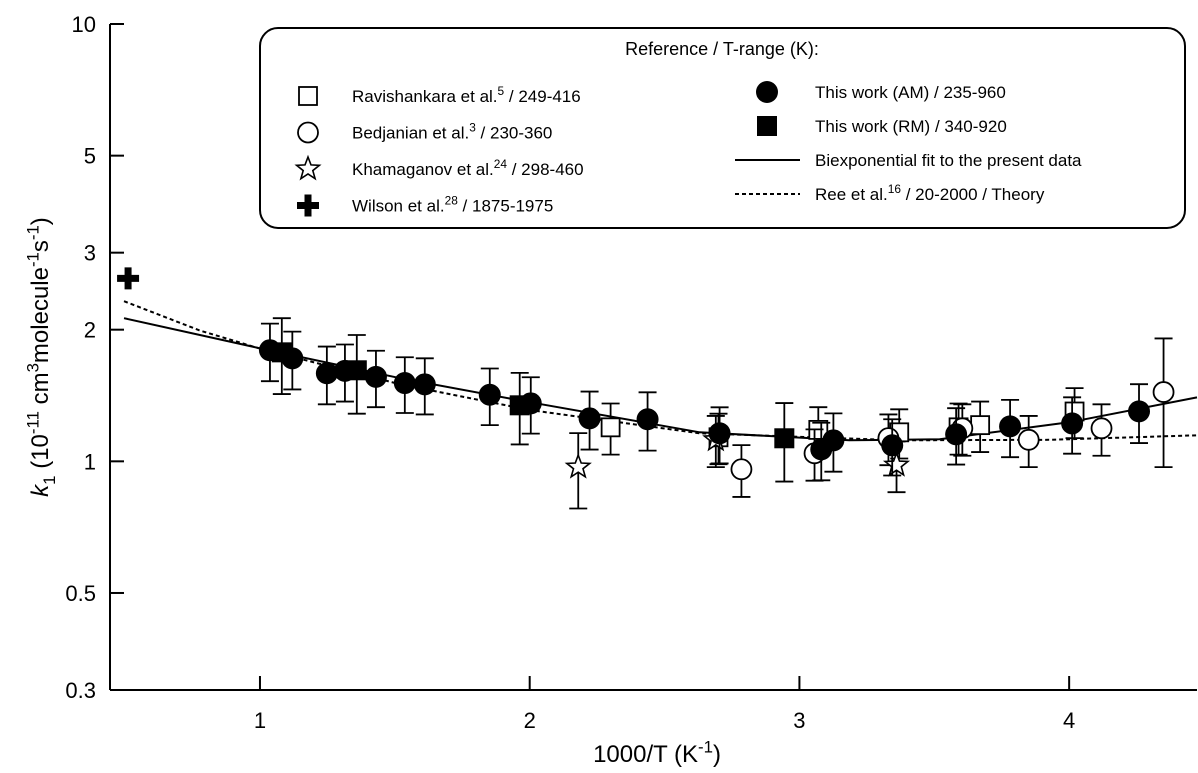 The width and height of the screenshot is (1198, 773). What do you see at coordinates (501, 91) in the screenshot?
I see `label-part: 5` at bounding box center [501, 91].